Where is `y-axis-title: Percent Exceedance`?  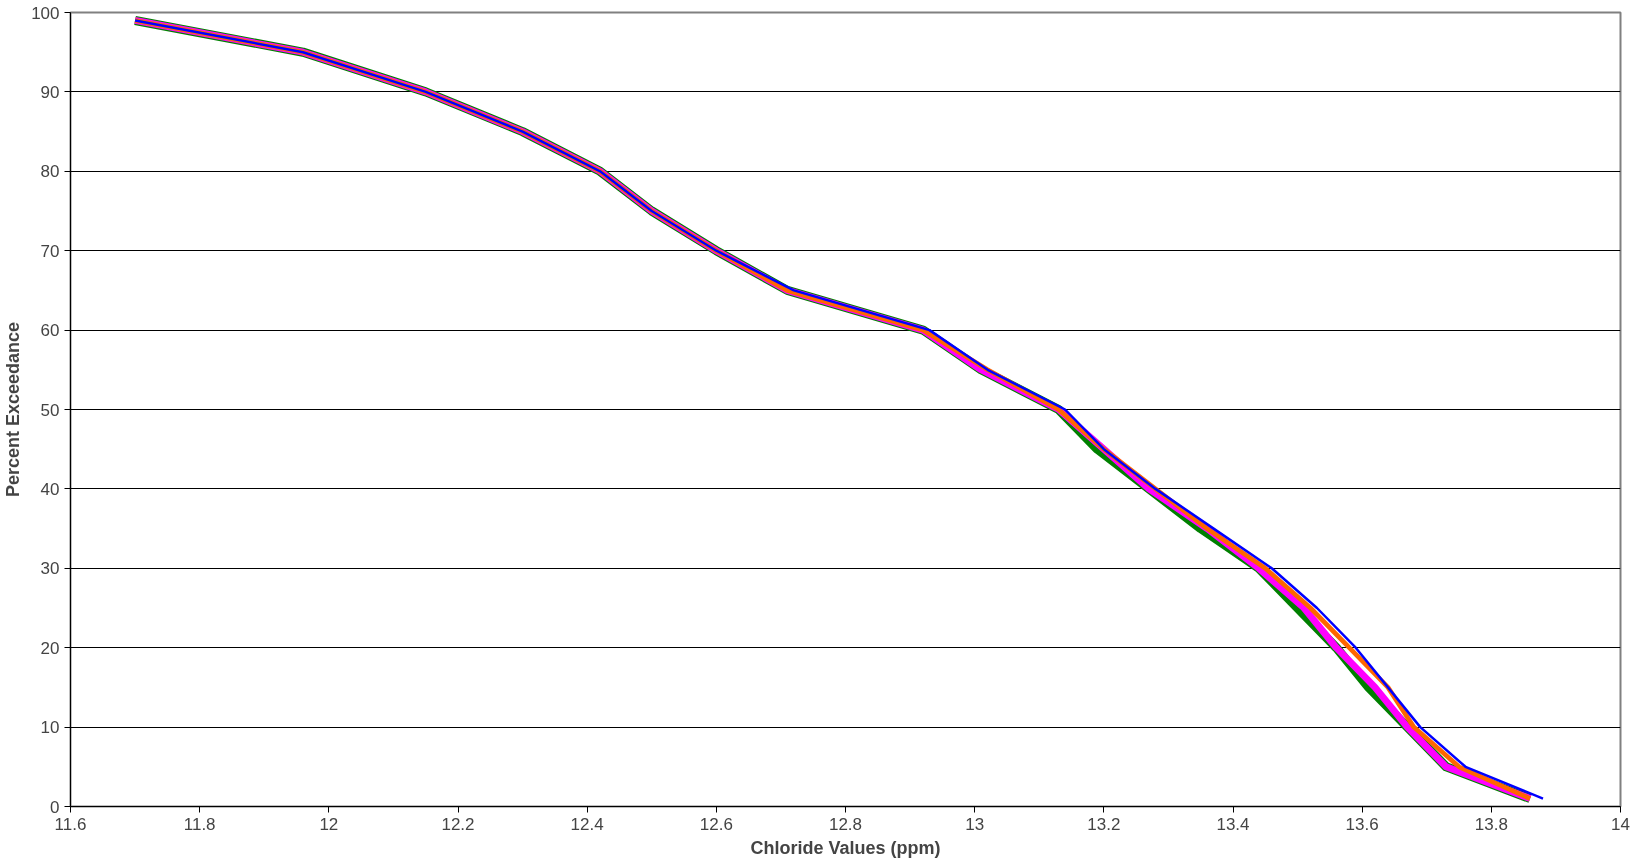 y-axis-title: Percent Exceedance is located at coordinates (13, 409).